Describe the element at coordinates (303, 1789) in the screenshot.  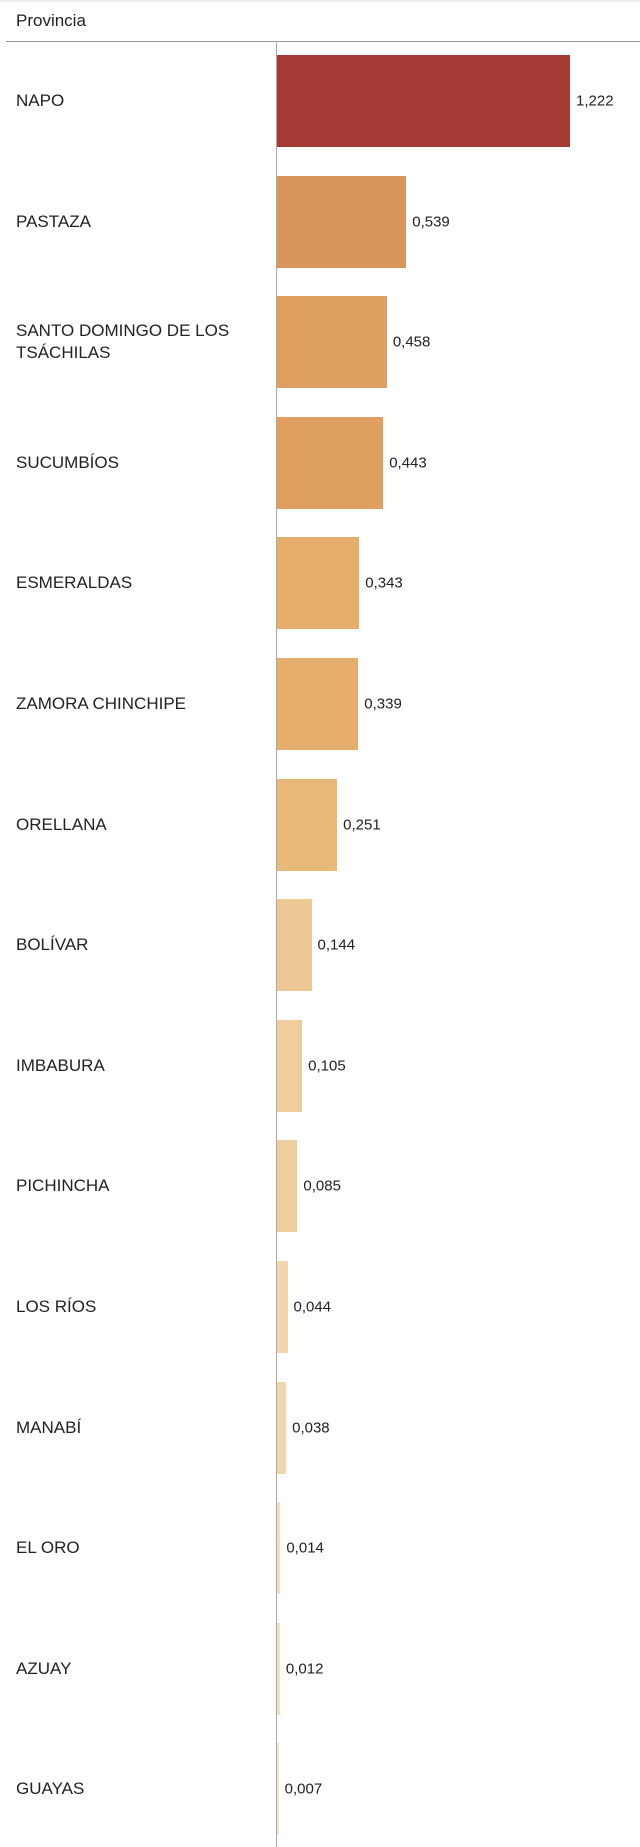
I see `value-label: 0,007` at that location.